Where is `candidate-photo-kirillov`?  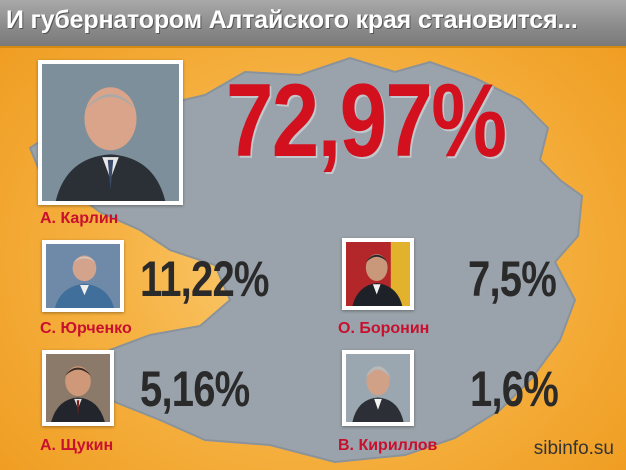
candidate-photo-kirillov is located at coordinates (378, 388).